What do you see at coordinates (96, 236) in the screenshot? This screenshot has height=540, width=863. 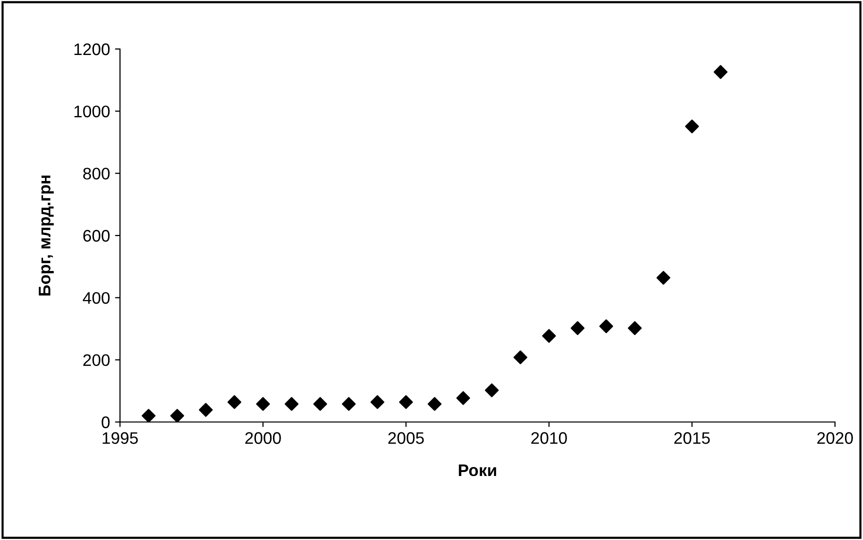 I see `y-tick-label: 600` at bounding box center [96, 236].